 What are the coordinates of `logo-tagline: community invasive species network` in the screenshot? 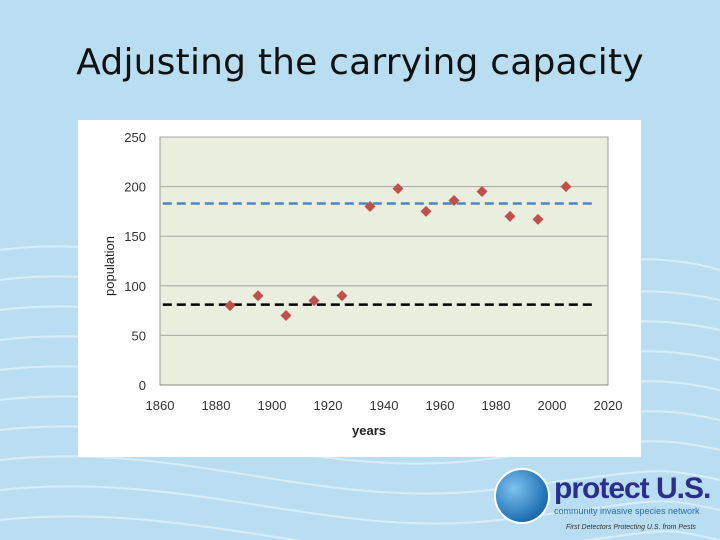 It's located at (627, 511).